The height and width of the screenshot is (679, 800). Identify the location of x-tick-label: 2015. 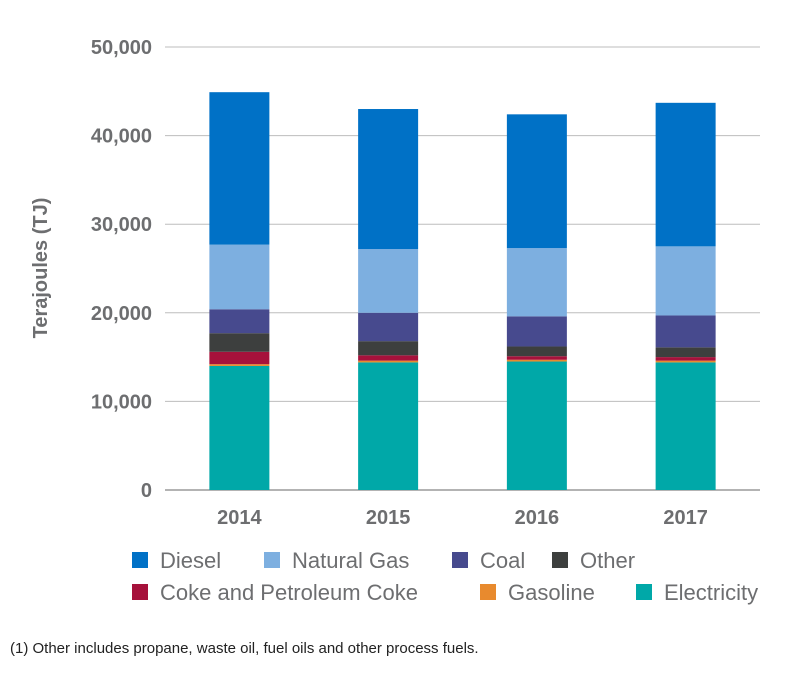
(388, 518).